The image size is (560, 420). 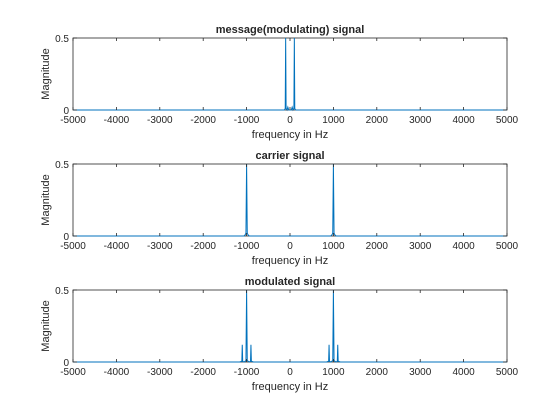 I want to click on chart-title: carrier signal, so click(x=289, y=156).